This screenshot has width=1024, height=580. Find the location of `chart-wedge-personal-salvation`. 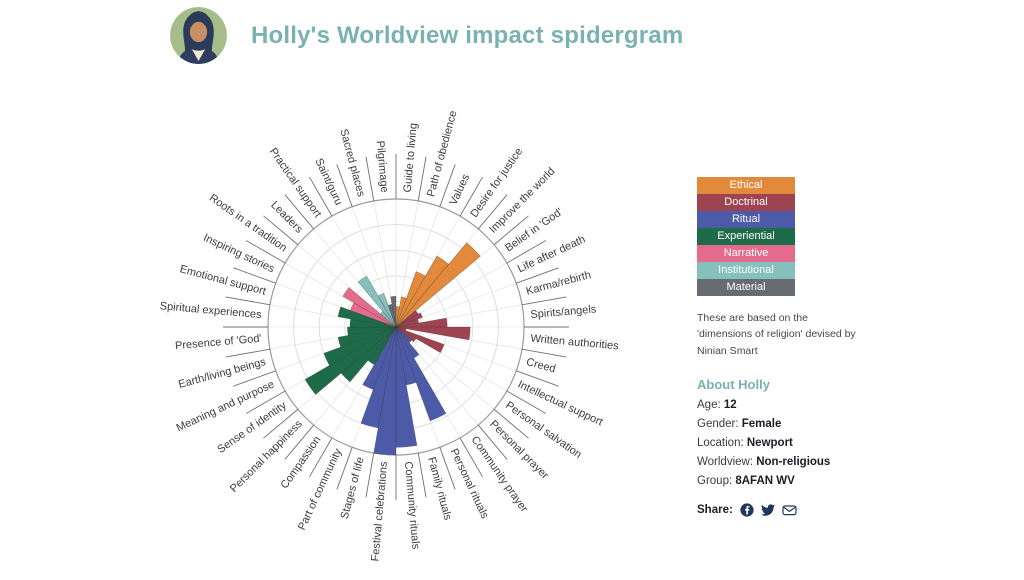

chart-wedge-personal-salvation is located at coordinates (406, 334).